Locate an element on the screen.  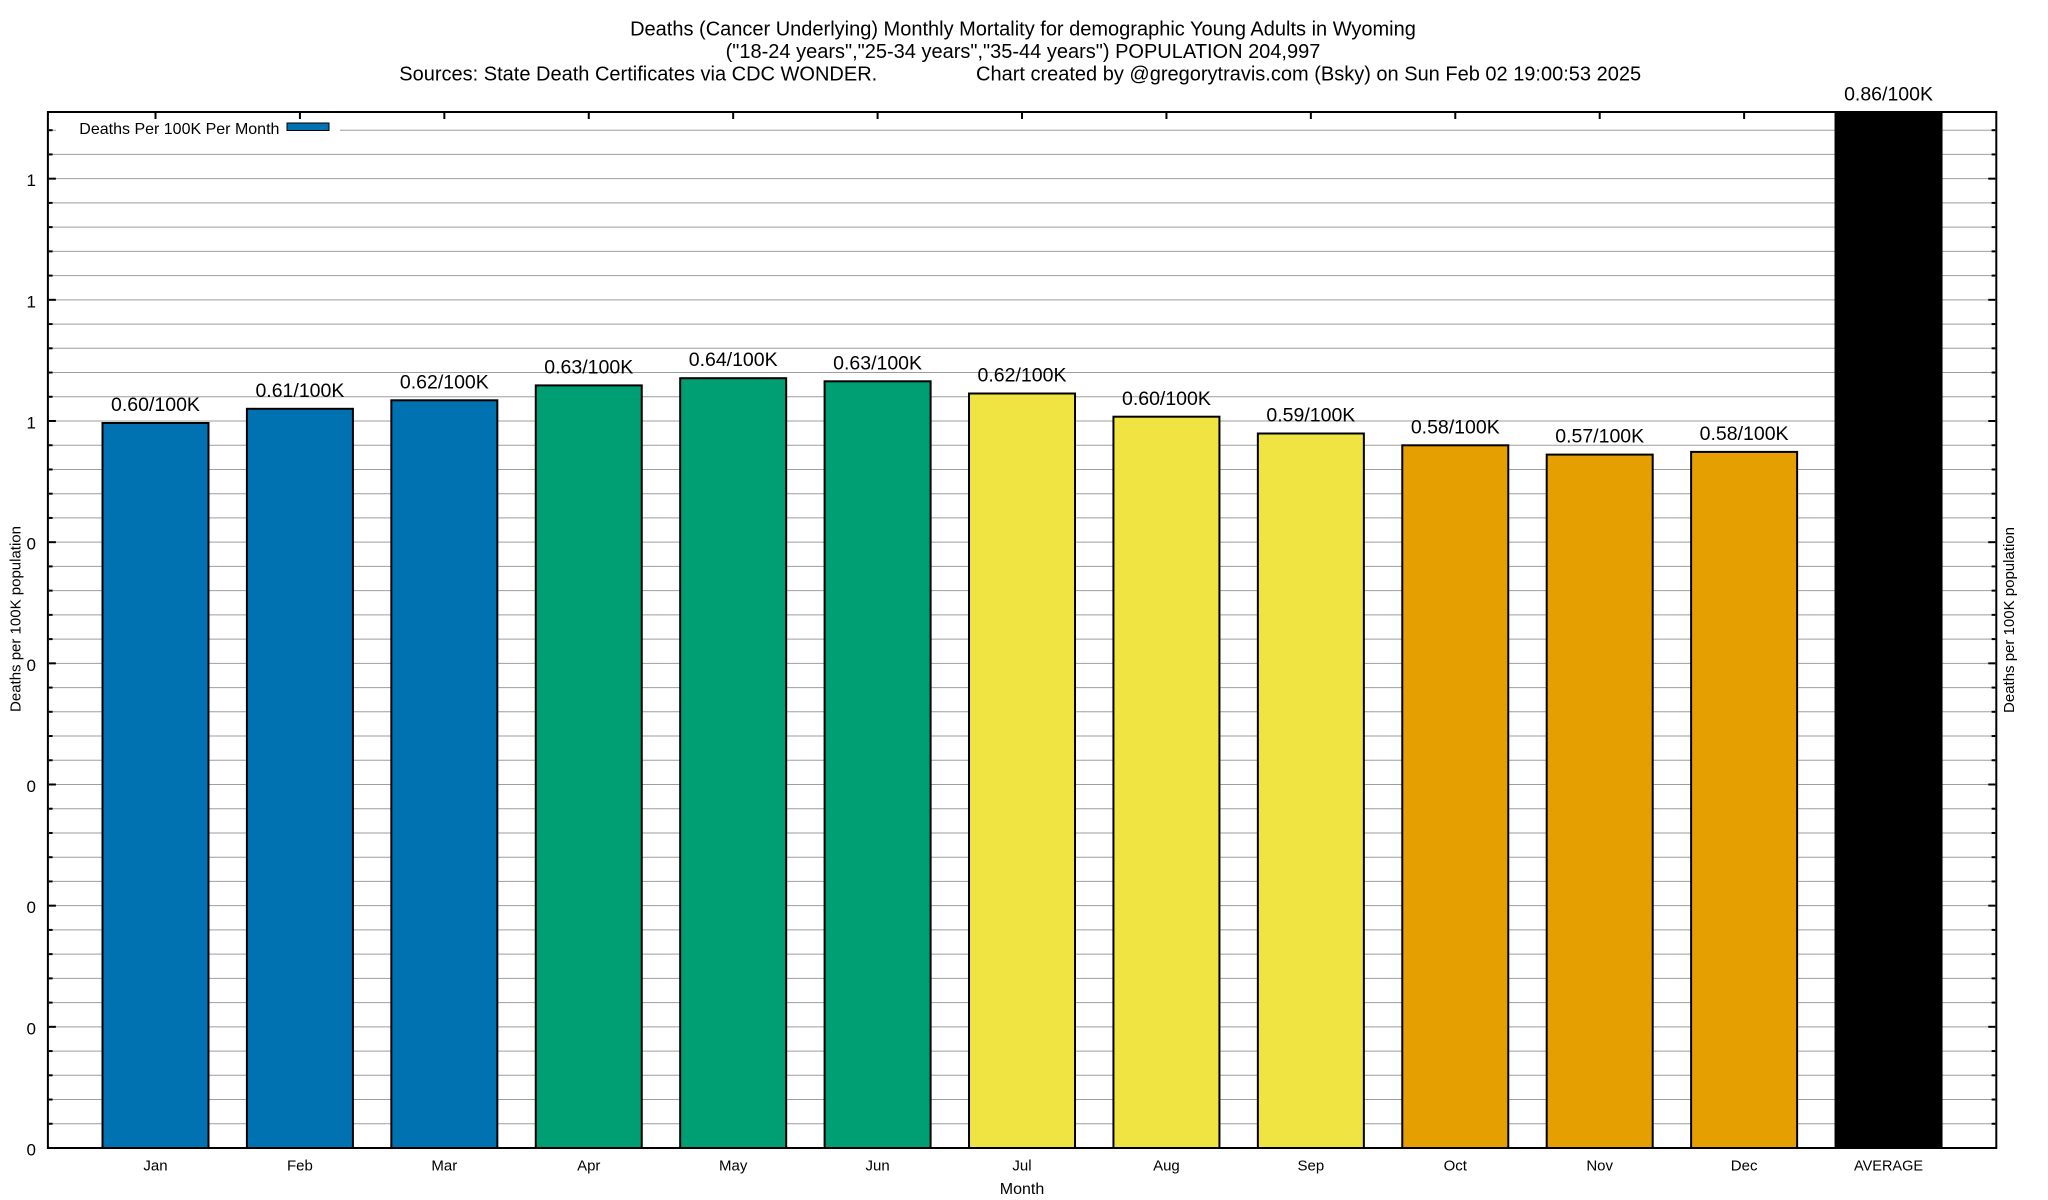
svg-text: 0.57/100K is located at coordinates (1599, 437).